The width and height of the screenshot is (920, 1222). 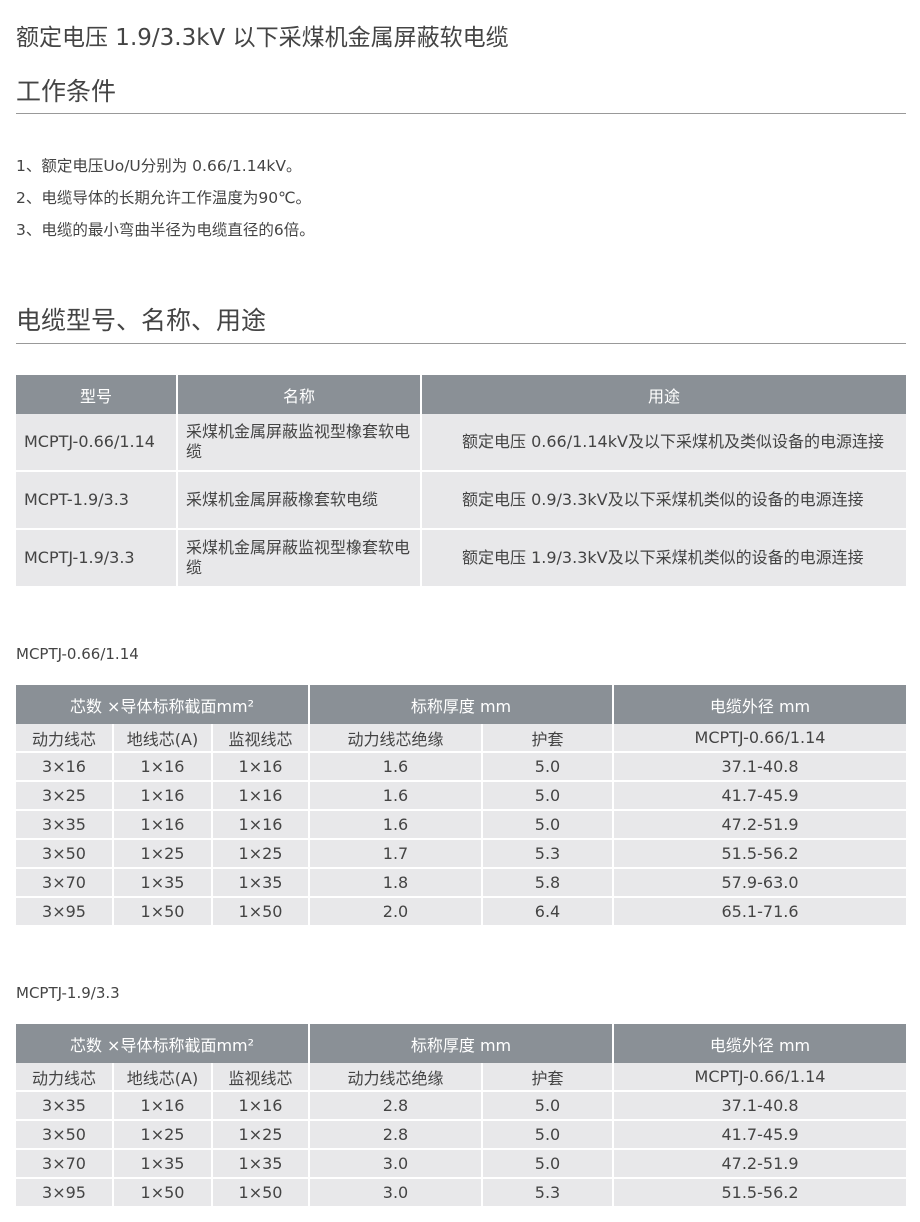 I want to click on table-row: 3×35 1×16 1×16 2.8 5.0 37.1-40.8, so click(x=461, y=1106).